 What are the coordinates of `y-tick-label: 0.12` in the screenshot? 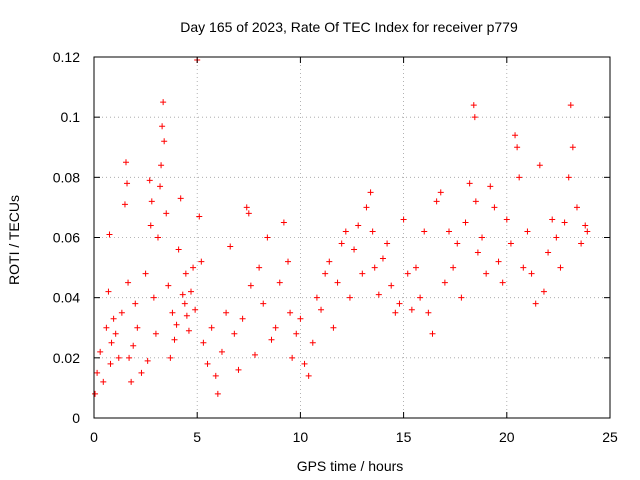 It's located at (66, 57).